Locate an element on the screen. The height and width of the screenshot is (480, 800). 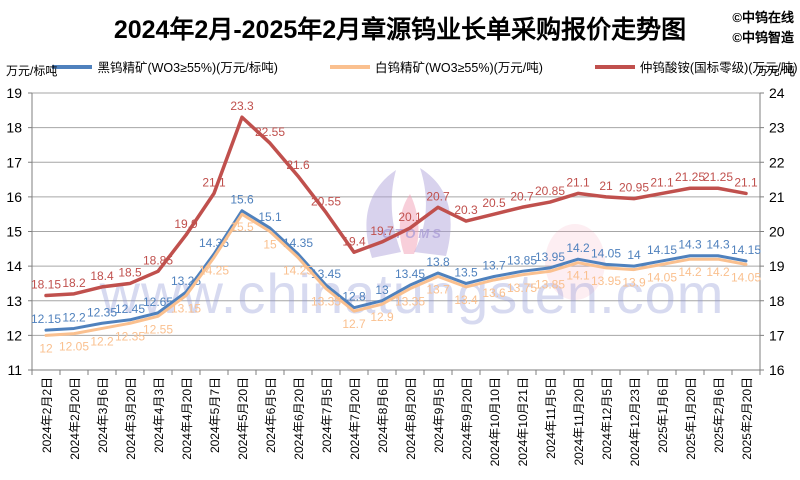
x-axis-label: 2024年11月20日 is located at coordinates (579, 421).